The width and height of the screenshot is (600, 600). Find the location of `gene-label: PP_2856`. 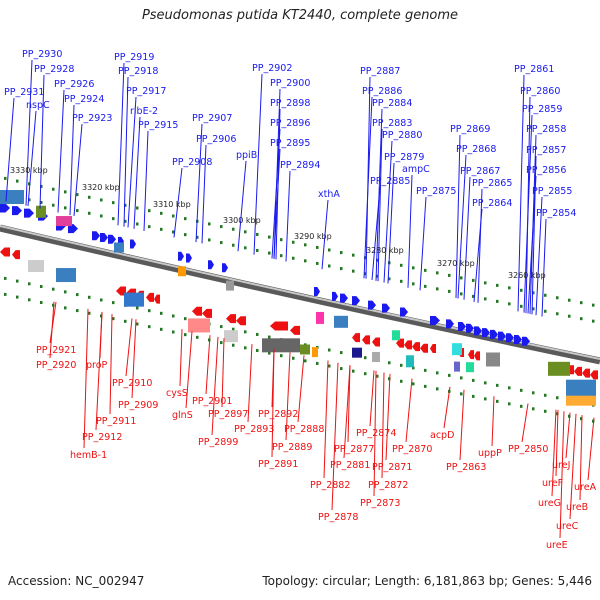

gene-label: PP_2856 is located at coordinates (546, 170).